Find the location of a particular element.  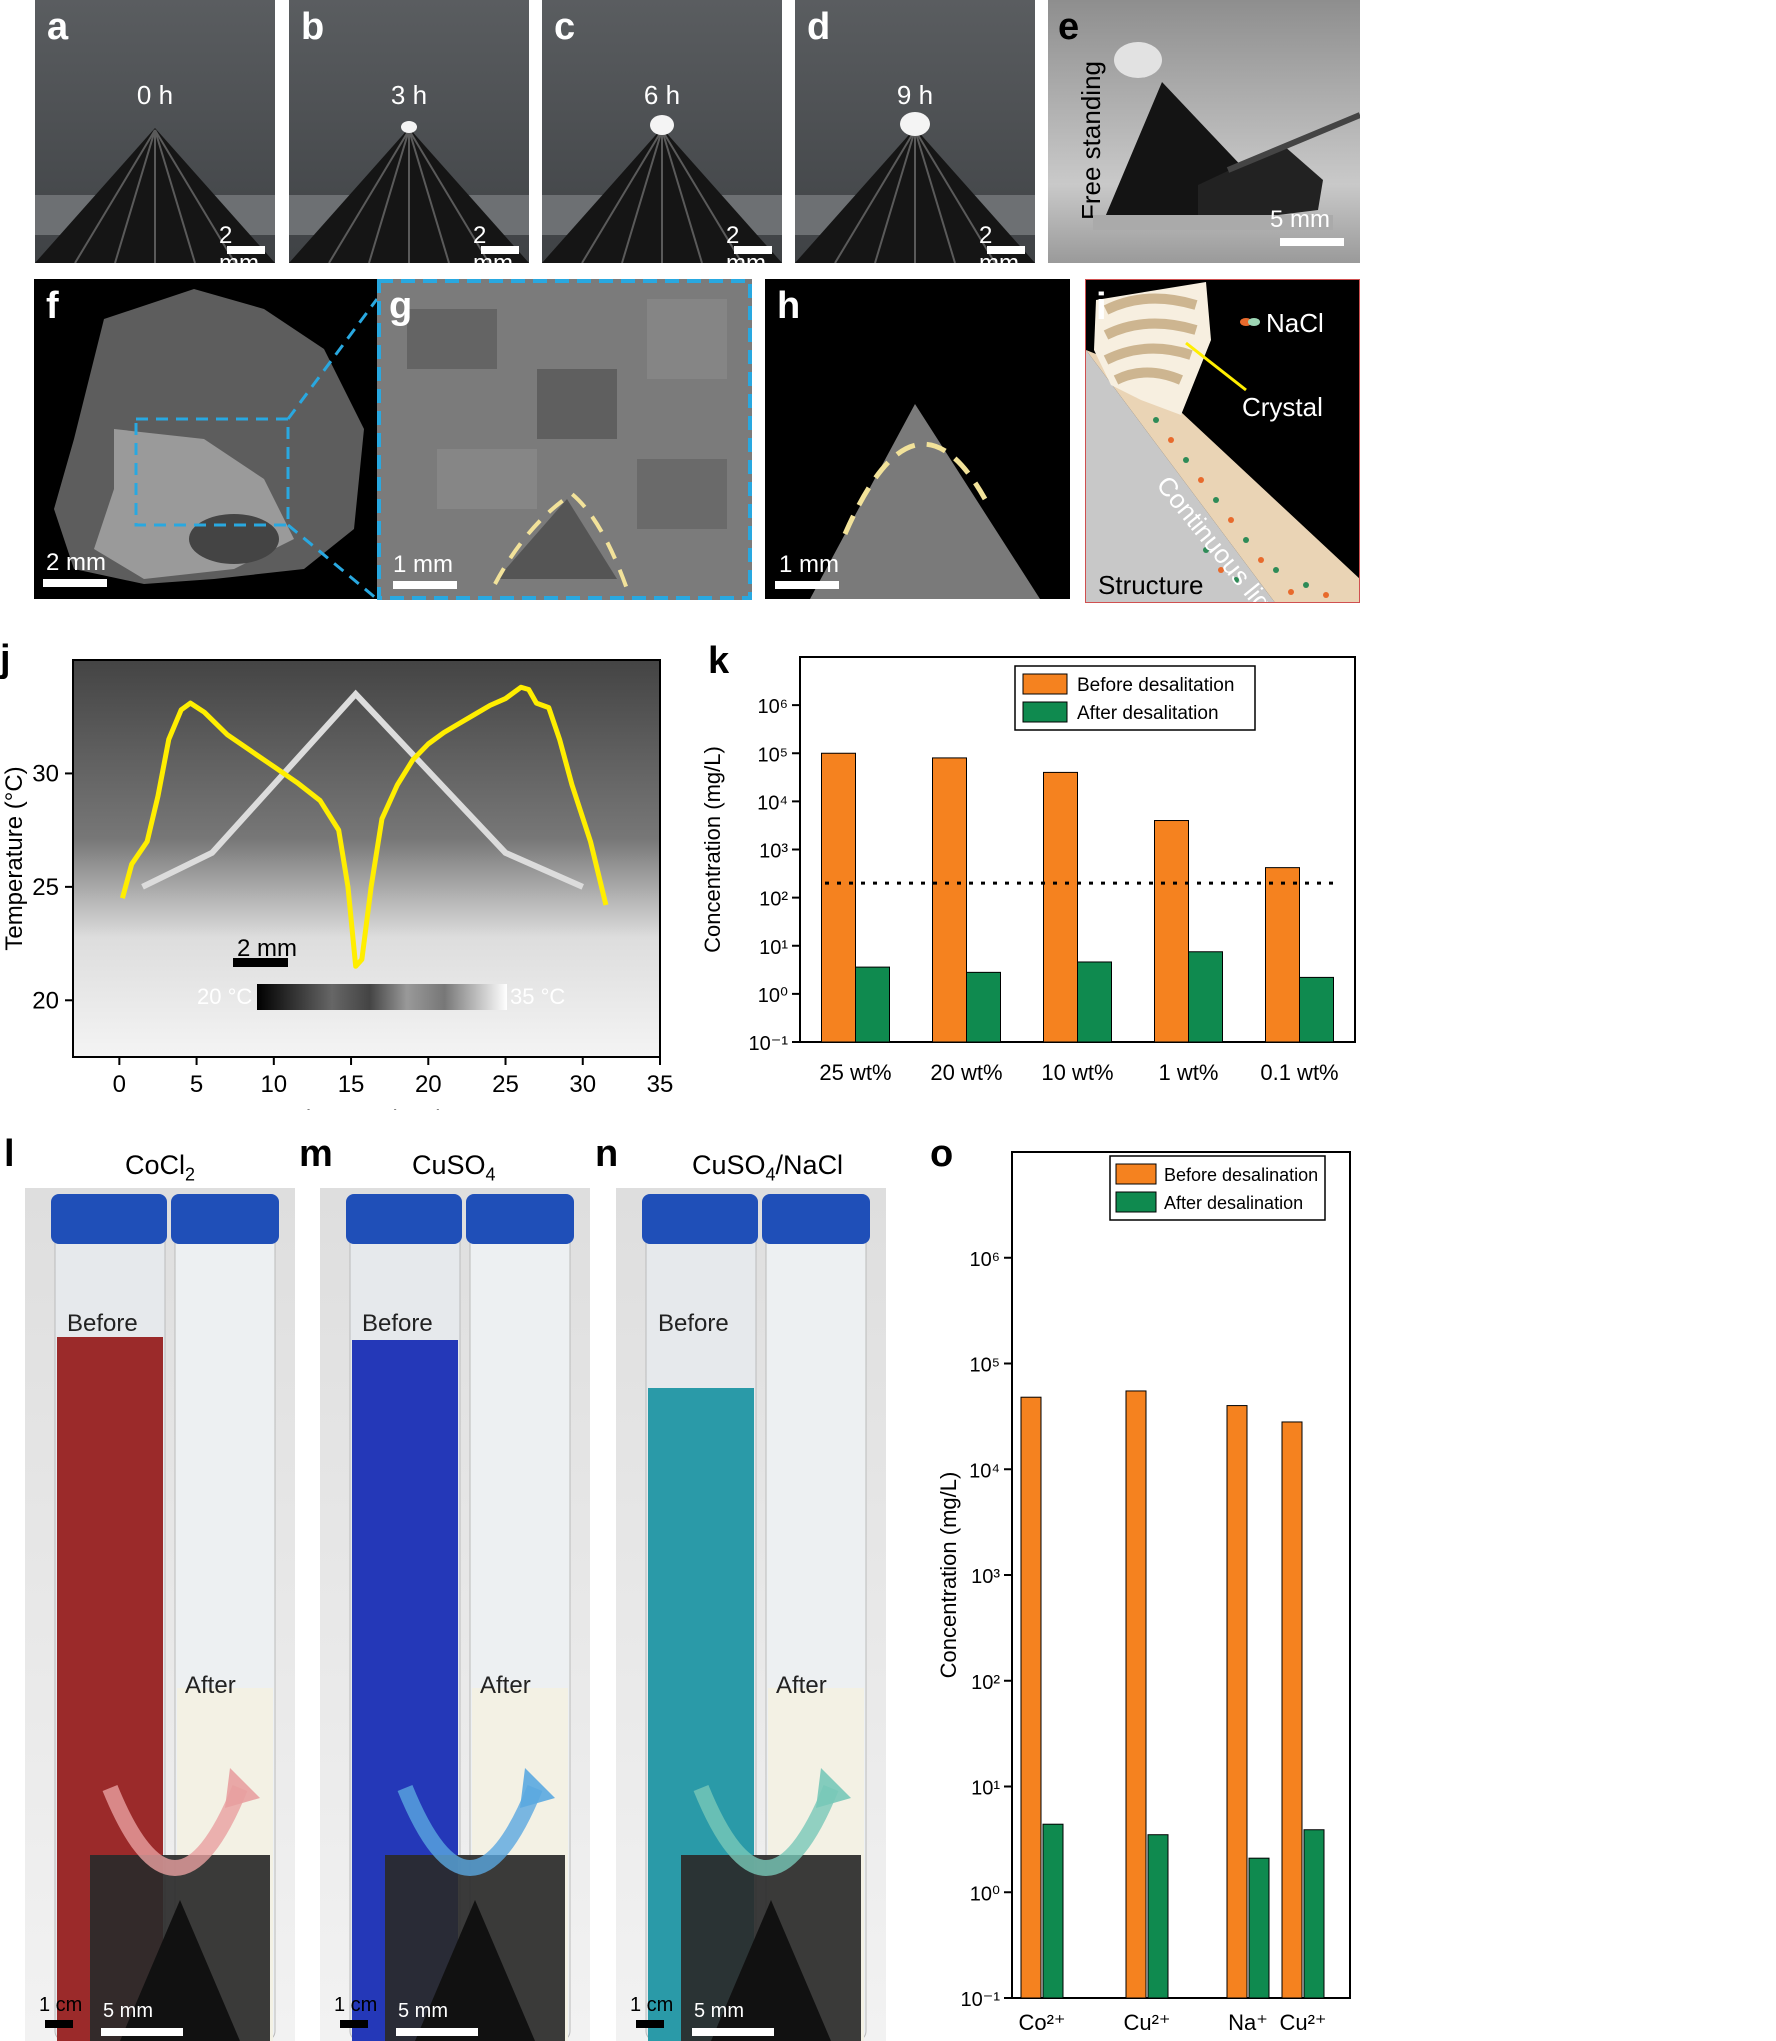

panel-f-ct: f 2 mm is located at coordinates (205, 439).